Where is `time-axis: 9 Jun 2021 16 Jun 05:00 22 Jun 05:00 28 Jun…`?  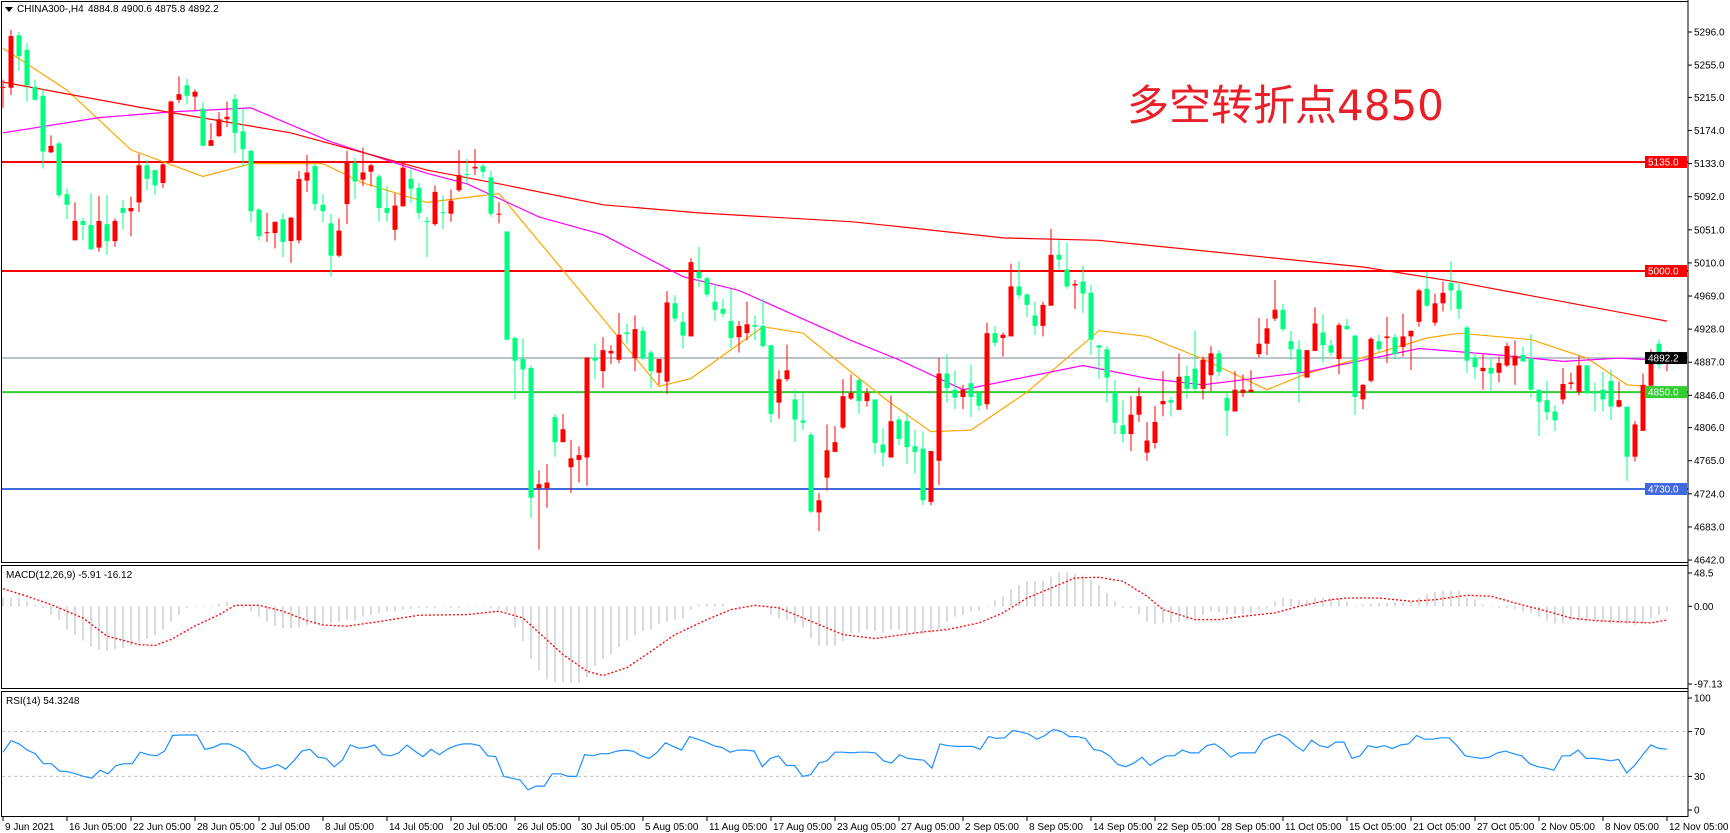
time-axis: 9 Jun 2021 16 Jun 05:00 22 Jun 05:00 28 Jun… is located at coordinates (865, 825).